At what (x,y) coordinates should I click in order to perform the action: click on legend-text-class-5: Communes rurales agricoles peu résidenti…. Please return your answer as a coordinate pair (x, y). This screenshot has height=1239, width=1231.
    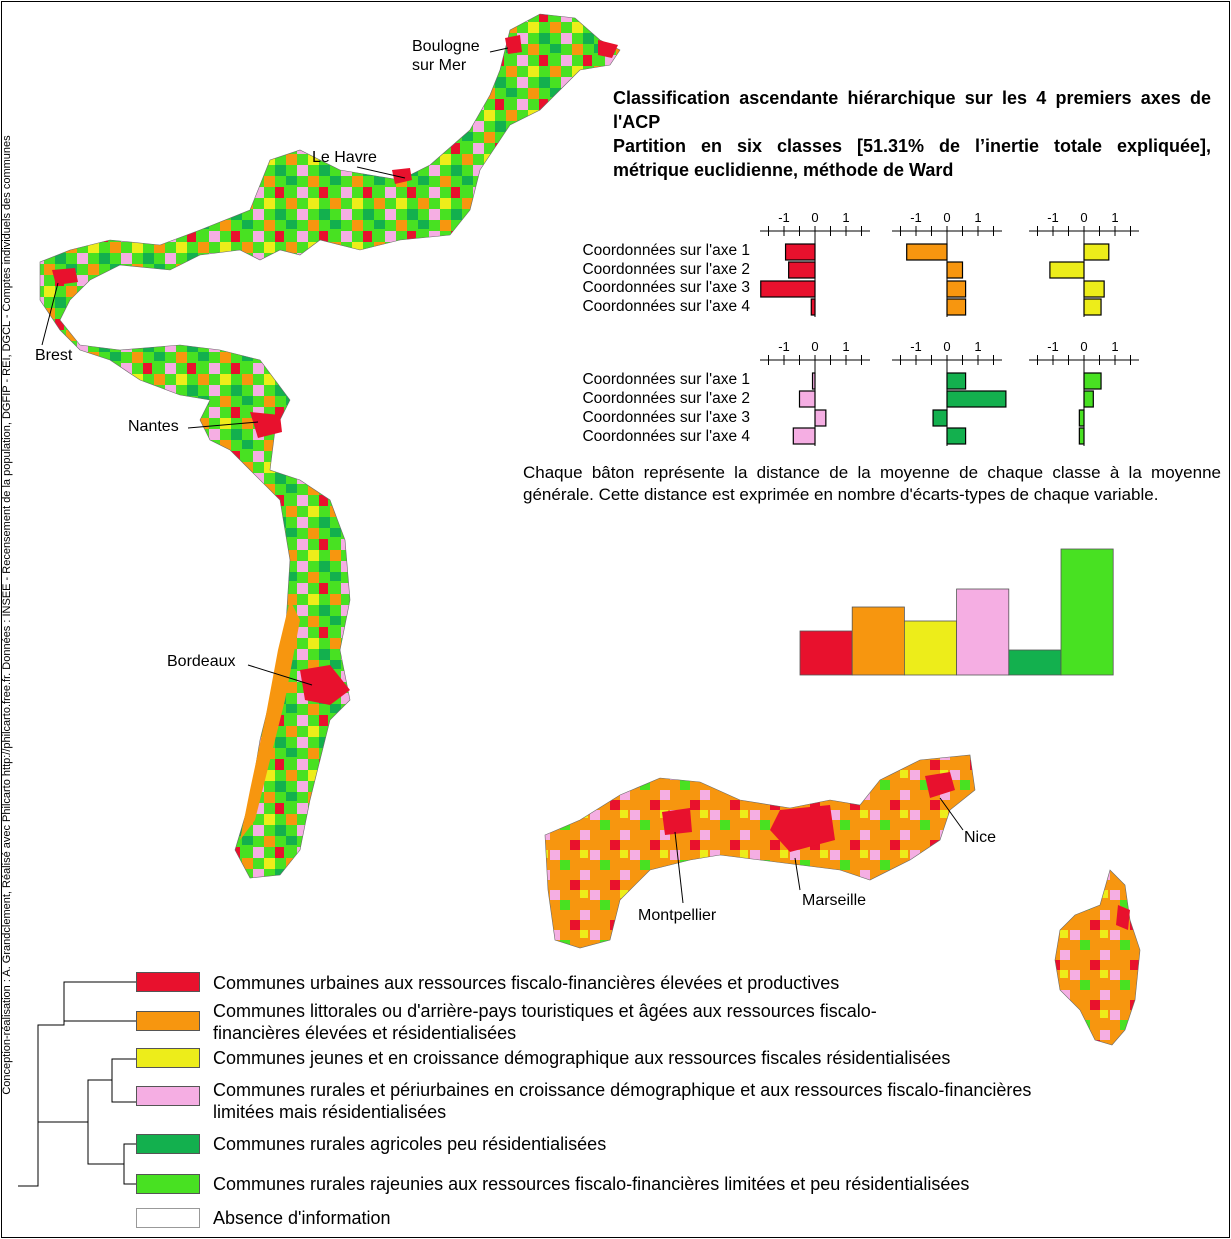
    Looking at the image, I should click on (410, 1144).